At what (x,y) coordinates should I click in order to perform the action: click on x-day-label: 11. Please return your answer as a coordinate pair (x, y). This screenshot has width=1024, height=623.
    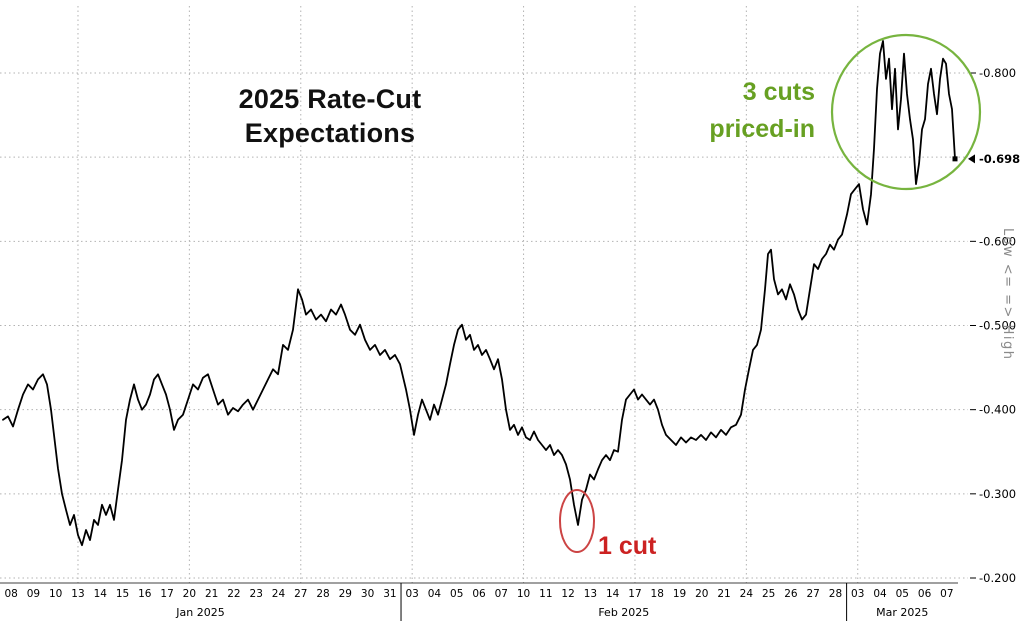
    Looking at the image, I should click on (545, 594).